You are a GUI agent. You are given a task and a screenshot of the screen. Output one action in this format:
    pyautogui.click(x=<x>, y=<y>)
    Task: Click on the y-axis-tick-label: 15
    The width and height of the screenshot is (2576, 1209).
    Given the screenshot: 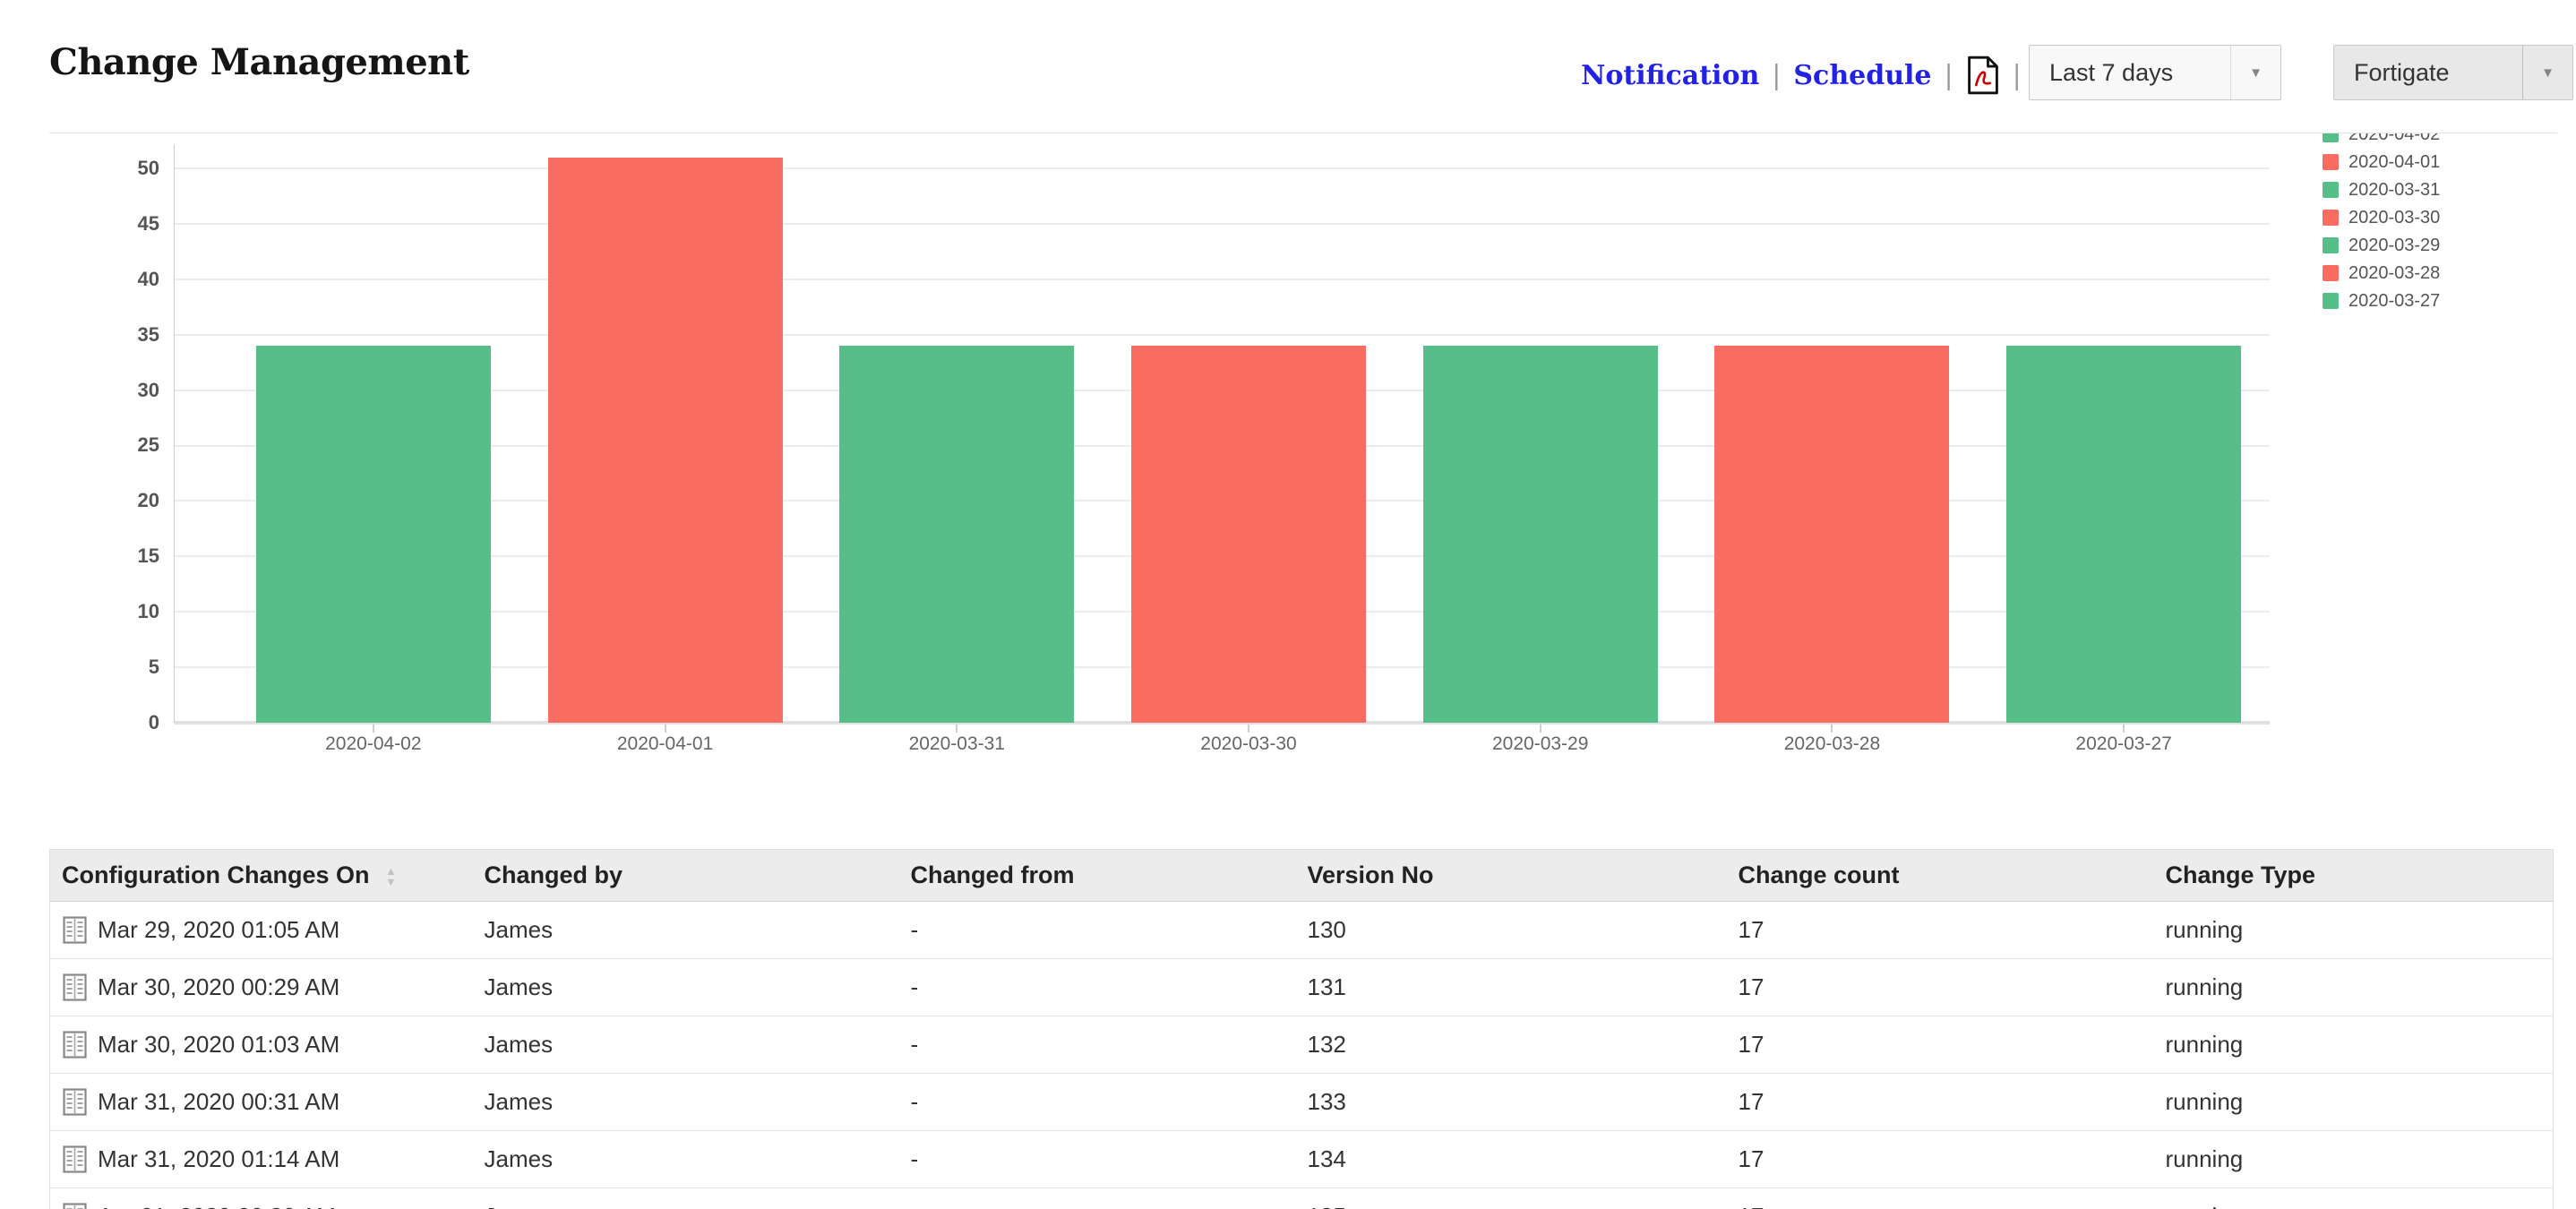 What is the action you would take?
    pyautogui.click(x=148, y=556)
    